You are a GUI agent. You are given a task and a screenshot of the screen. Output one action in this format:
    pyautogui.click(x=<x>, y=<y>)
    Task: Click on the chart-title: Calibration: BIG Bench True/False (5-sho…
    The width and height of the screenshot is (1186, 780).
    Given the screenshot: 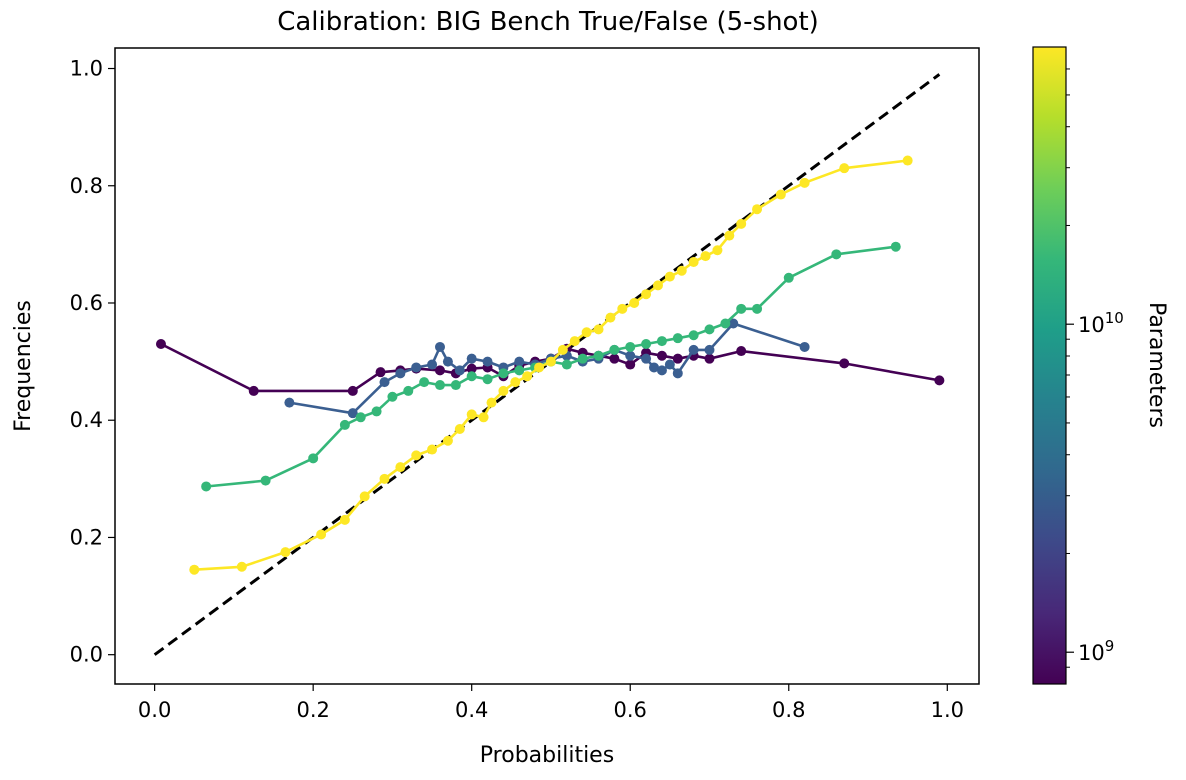 What is the action you would take?
    pyautogui.click(x=548, y=22)
    